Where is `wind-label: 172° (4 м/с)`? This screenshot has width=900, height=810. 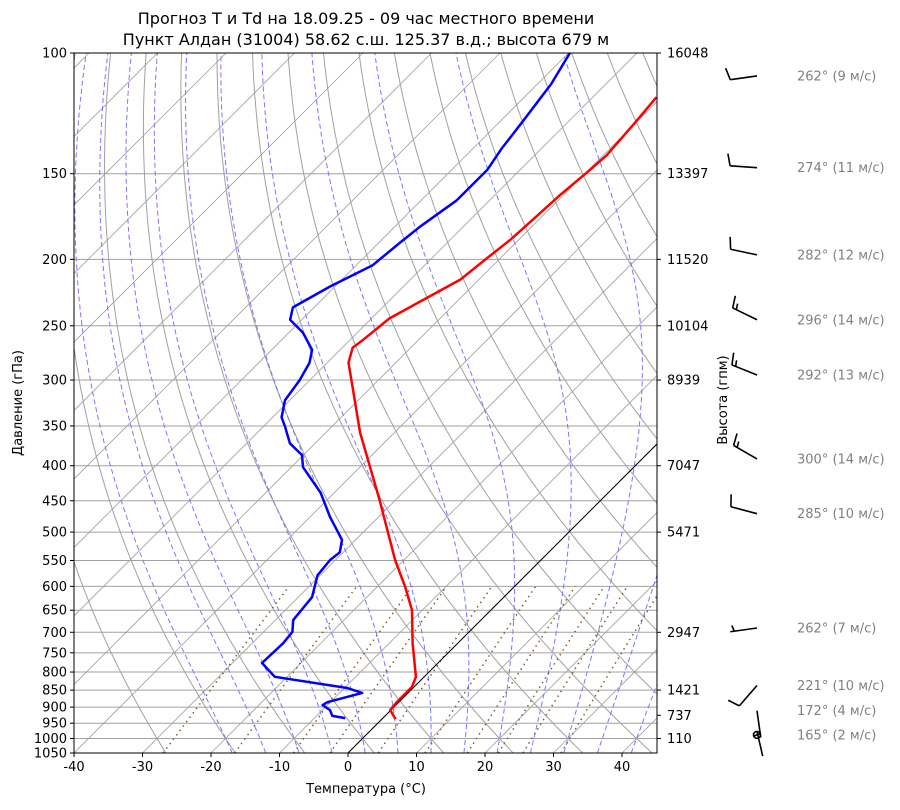
wind-label: 172° (4 м/с) is located at coordinates (836, 711).